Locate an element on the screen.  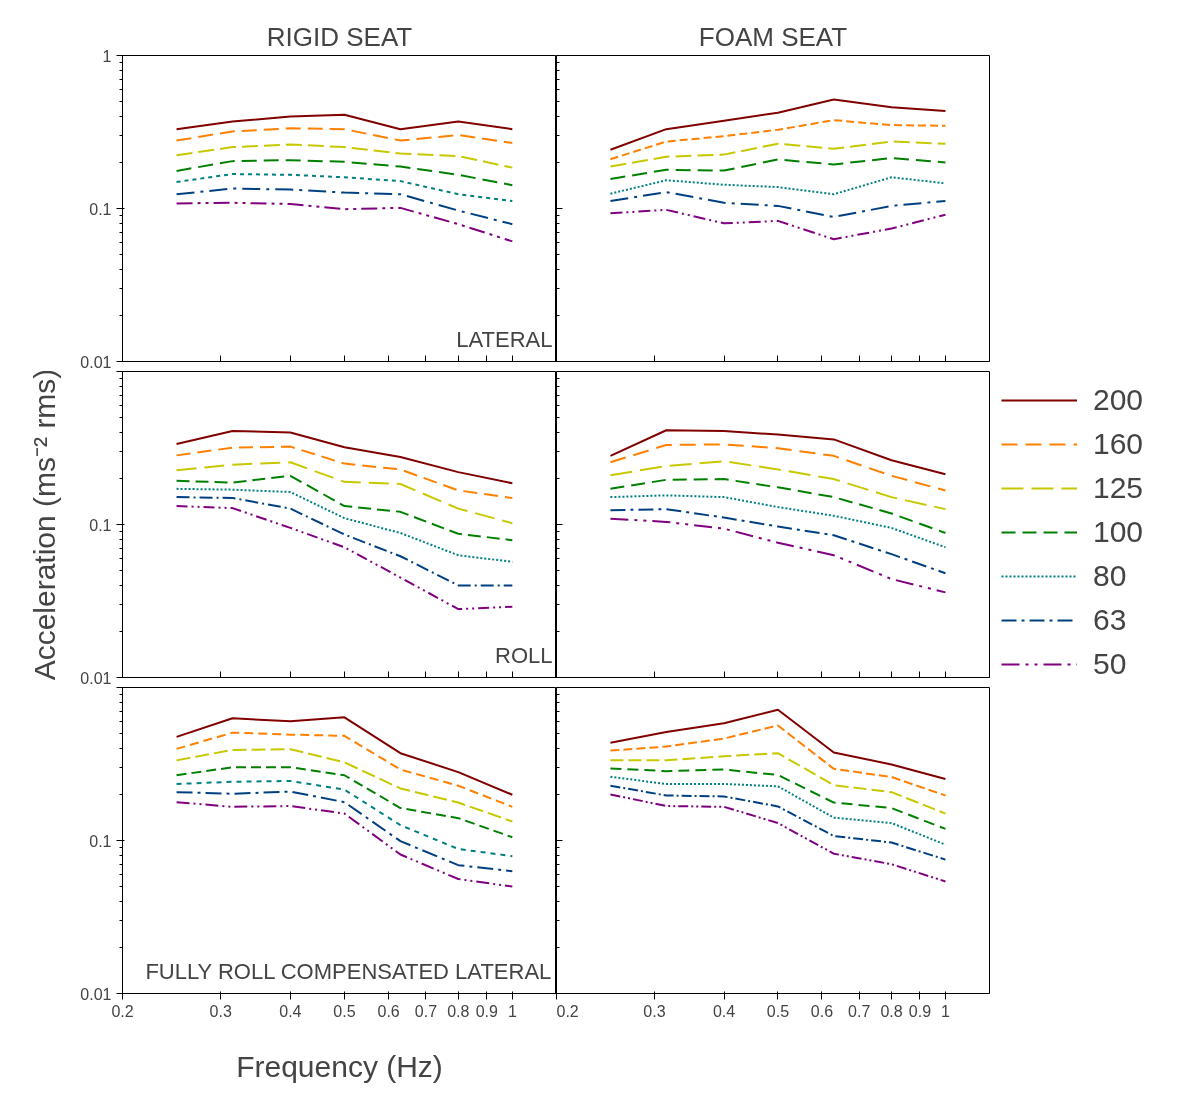
y-axis-title: Acceleration (ms⁻² rms) is located at coordinates (45, 524).